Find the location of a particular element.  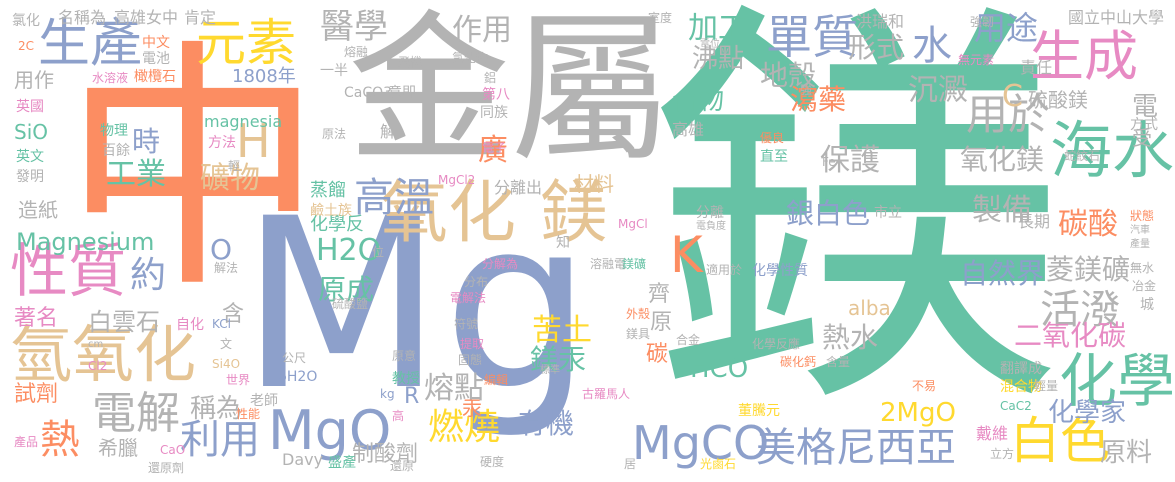

word: 不易 is located at coordinates (924, 386).